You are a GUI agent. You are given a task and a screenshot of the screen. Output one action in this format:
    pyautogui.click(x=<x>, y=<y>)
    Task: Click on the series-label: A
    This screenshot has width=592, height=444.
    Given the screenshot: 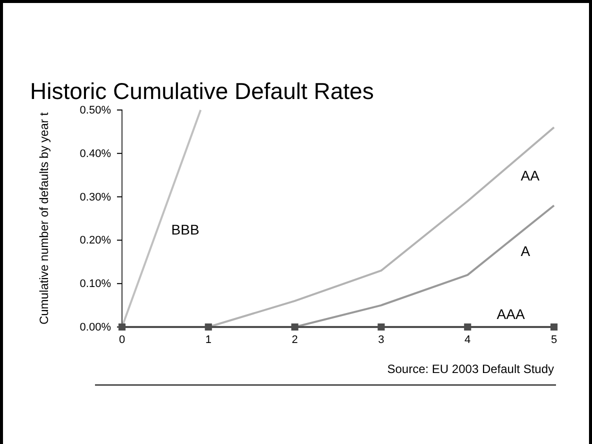 What is the action you would take?
    pyautogui.click(x=525, y=251)
    